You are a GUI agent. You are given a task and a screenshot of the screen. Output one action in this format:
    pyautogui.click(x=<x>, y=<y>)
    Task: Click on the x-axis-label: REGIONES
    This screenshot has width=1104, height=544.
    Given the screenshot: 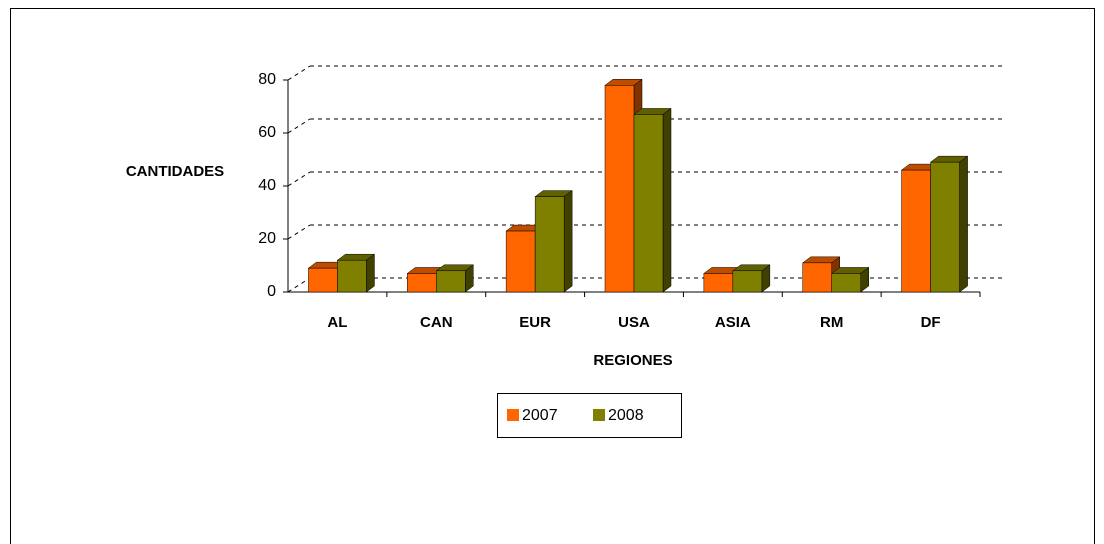 What is the action you would take?
    pyautogui.click(x=632, y=360)
    